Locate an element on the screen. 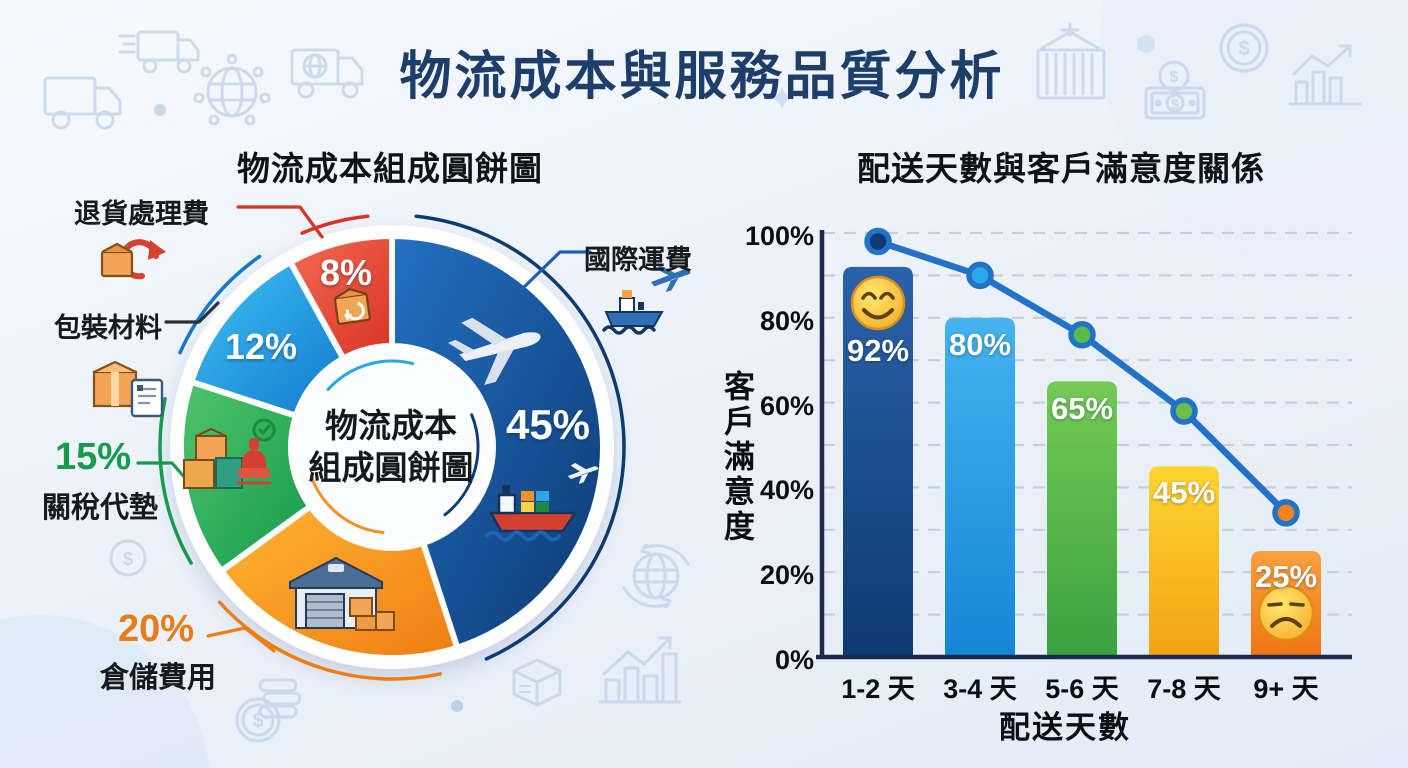 This screenshot has height=768, width=1408. xtick-9plus: 9+ 天 is located at coordinates (1286, 689).